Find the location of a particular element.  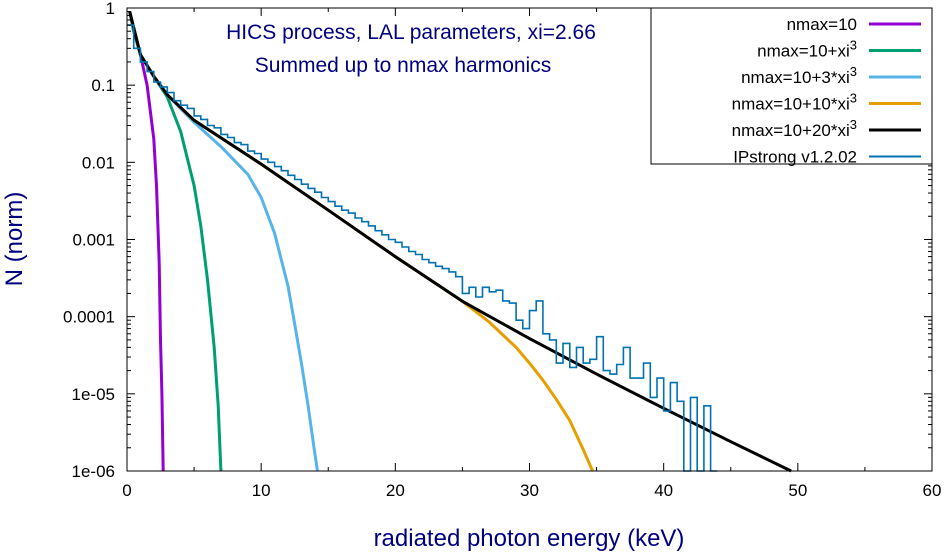

x-tick-label: 20 is located at coordinates (395, 490).